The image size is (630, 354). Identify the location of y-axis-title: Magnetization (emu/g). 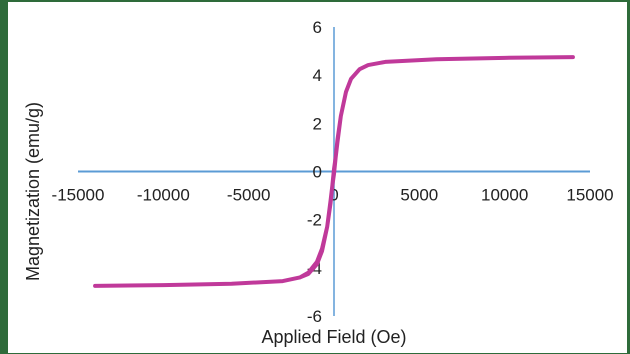
(33, 191).